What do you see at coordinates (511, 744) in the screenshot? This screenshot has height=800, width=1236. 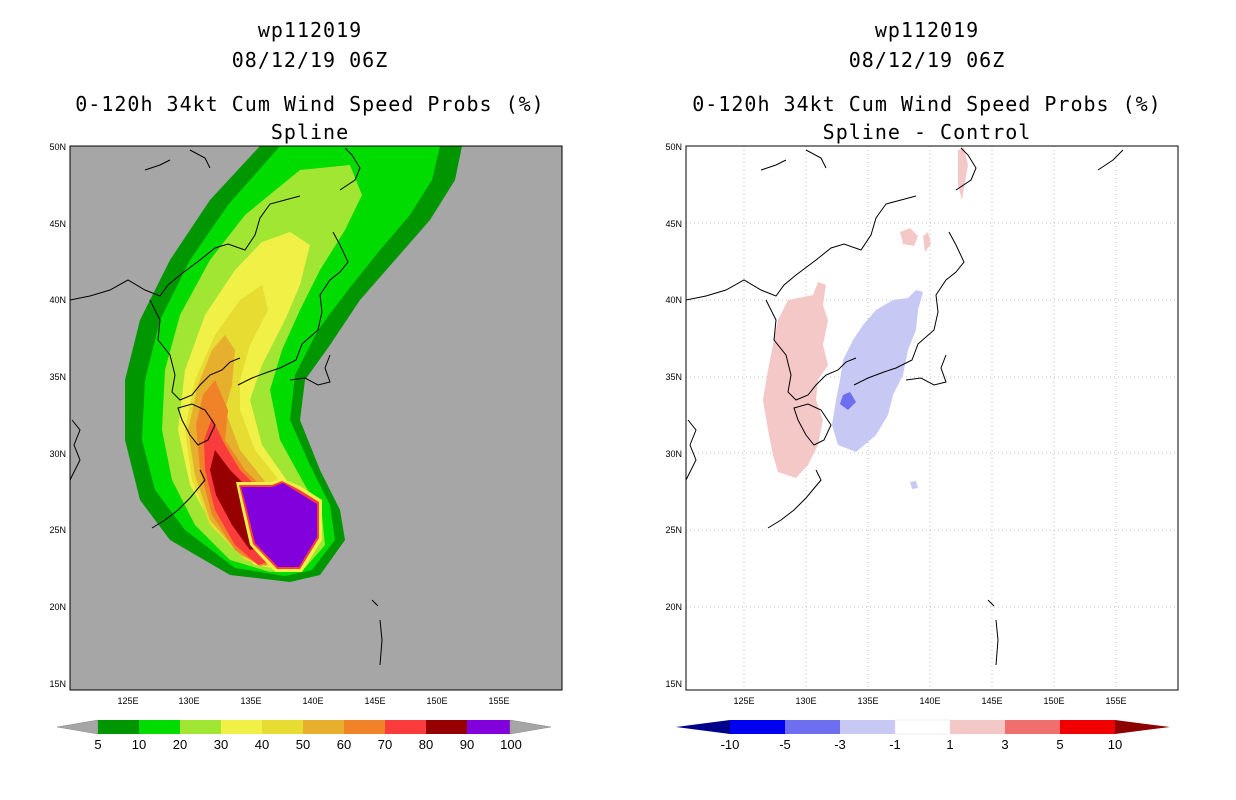 I see `colorbar-label: 100` at bounding box center [511, 744].